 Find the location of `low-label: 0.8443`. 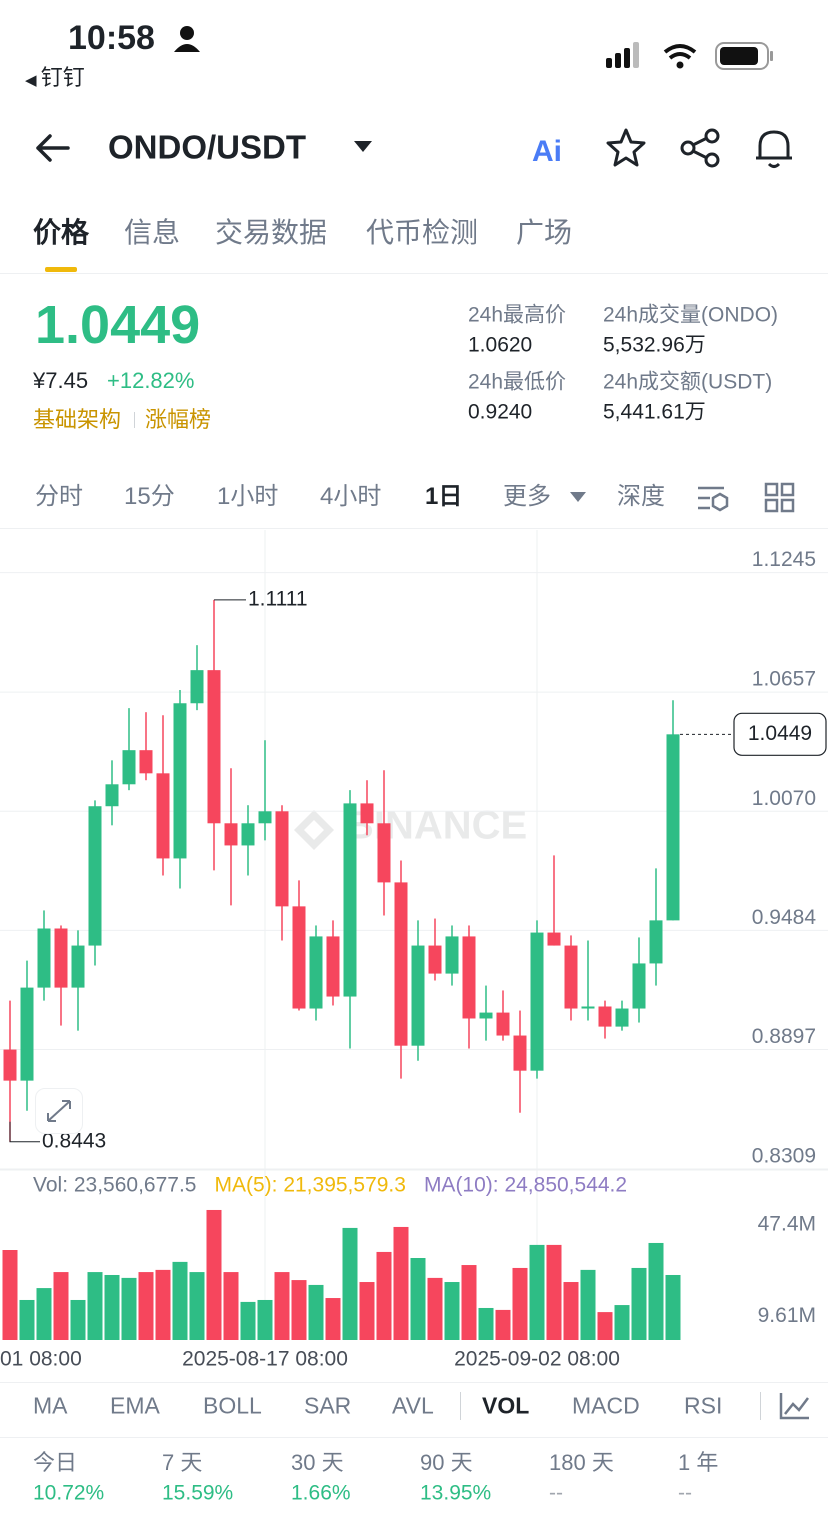

low-label: 0.8443 is located at coordinates (74, 1140).